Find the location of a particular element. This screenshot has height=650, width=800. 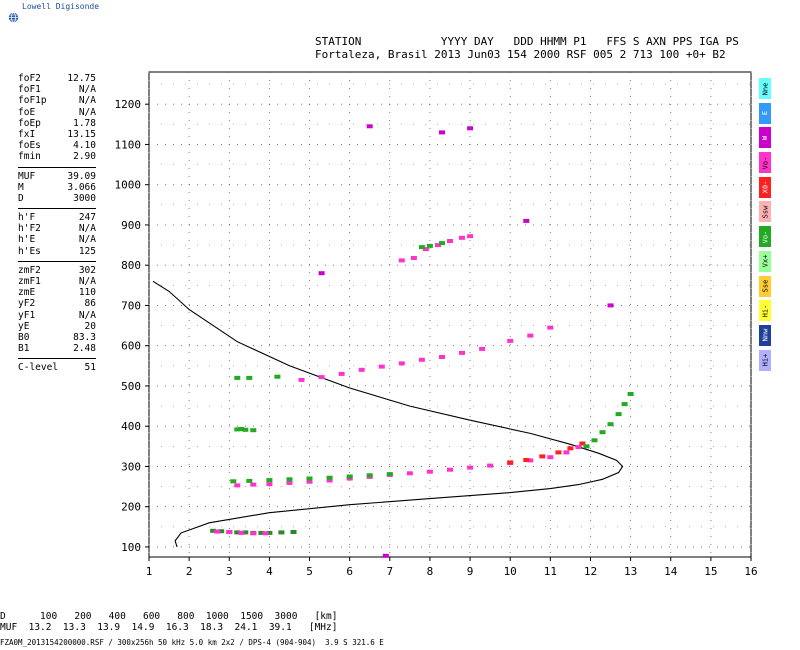

param-row: foEp 1.78 is located at coordinates (57, 123).